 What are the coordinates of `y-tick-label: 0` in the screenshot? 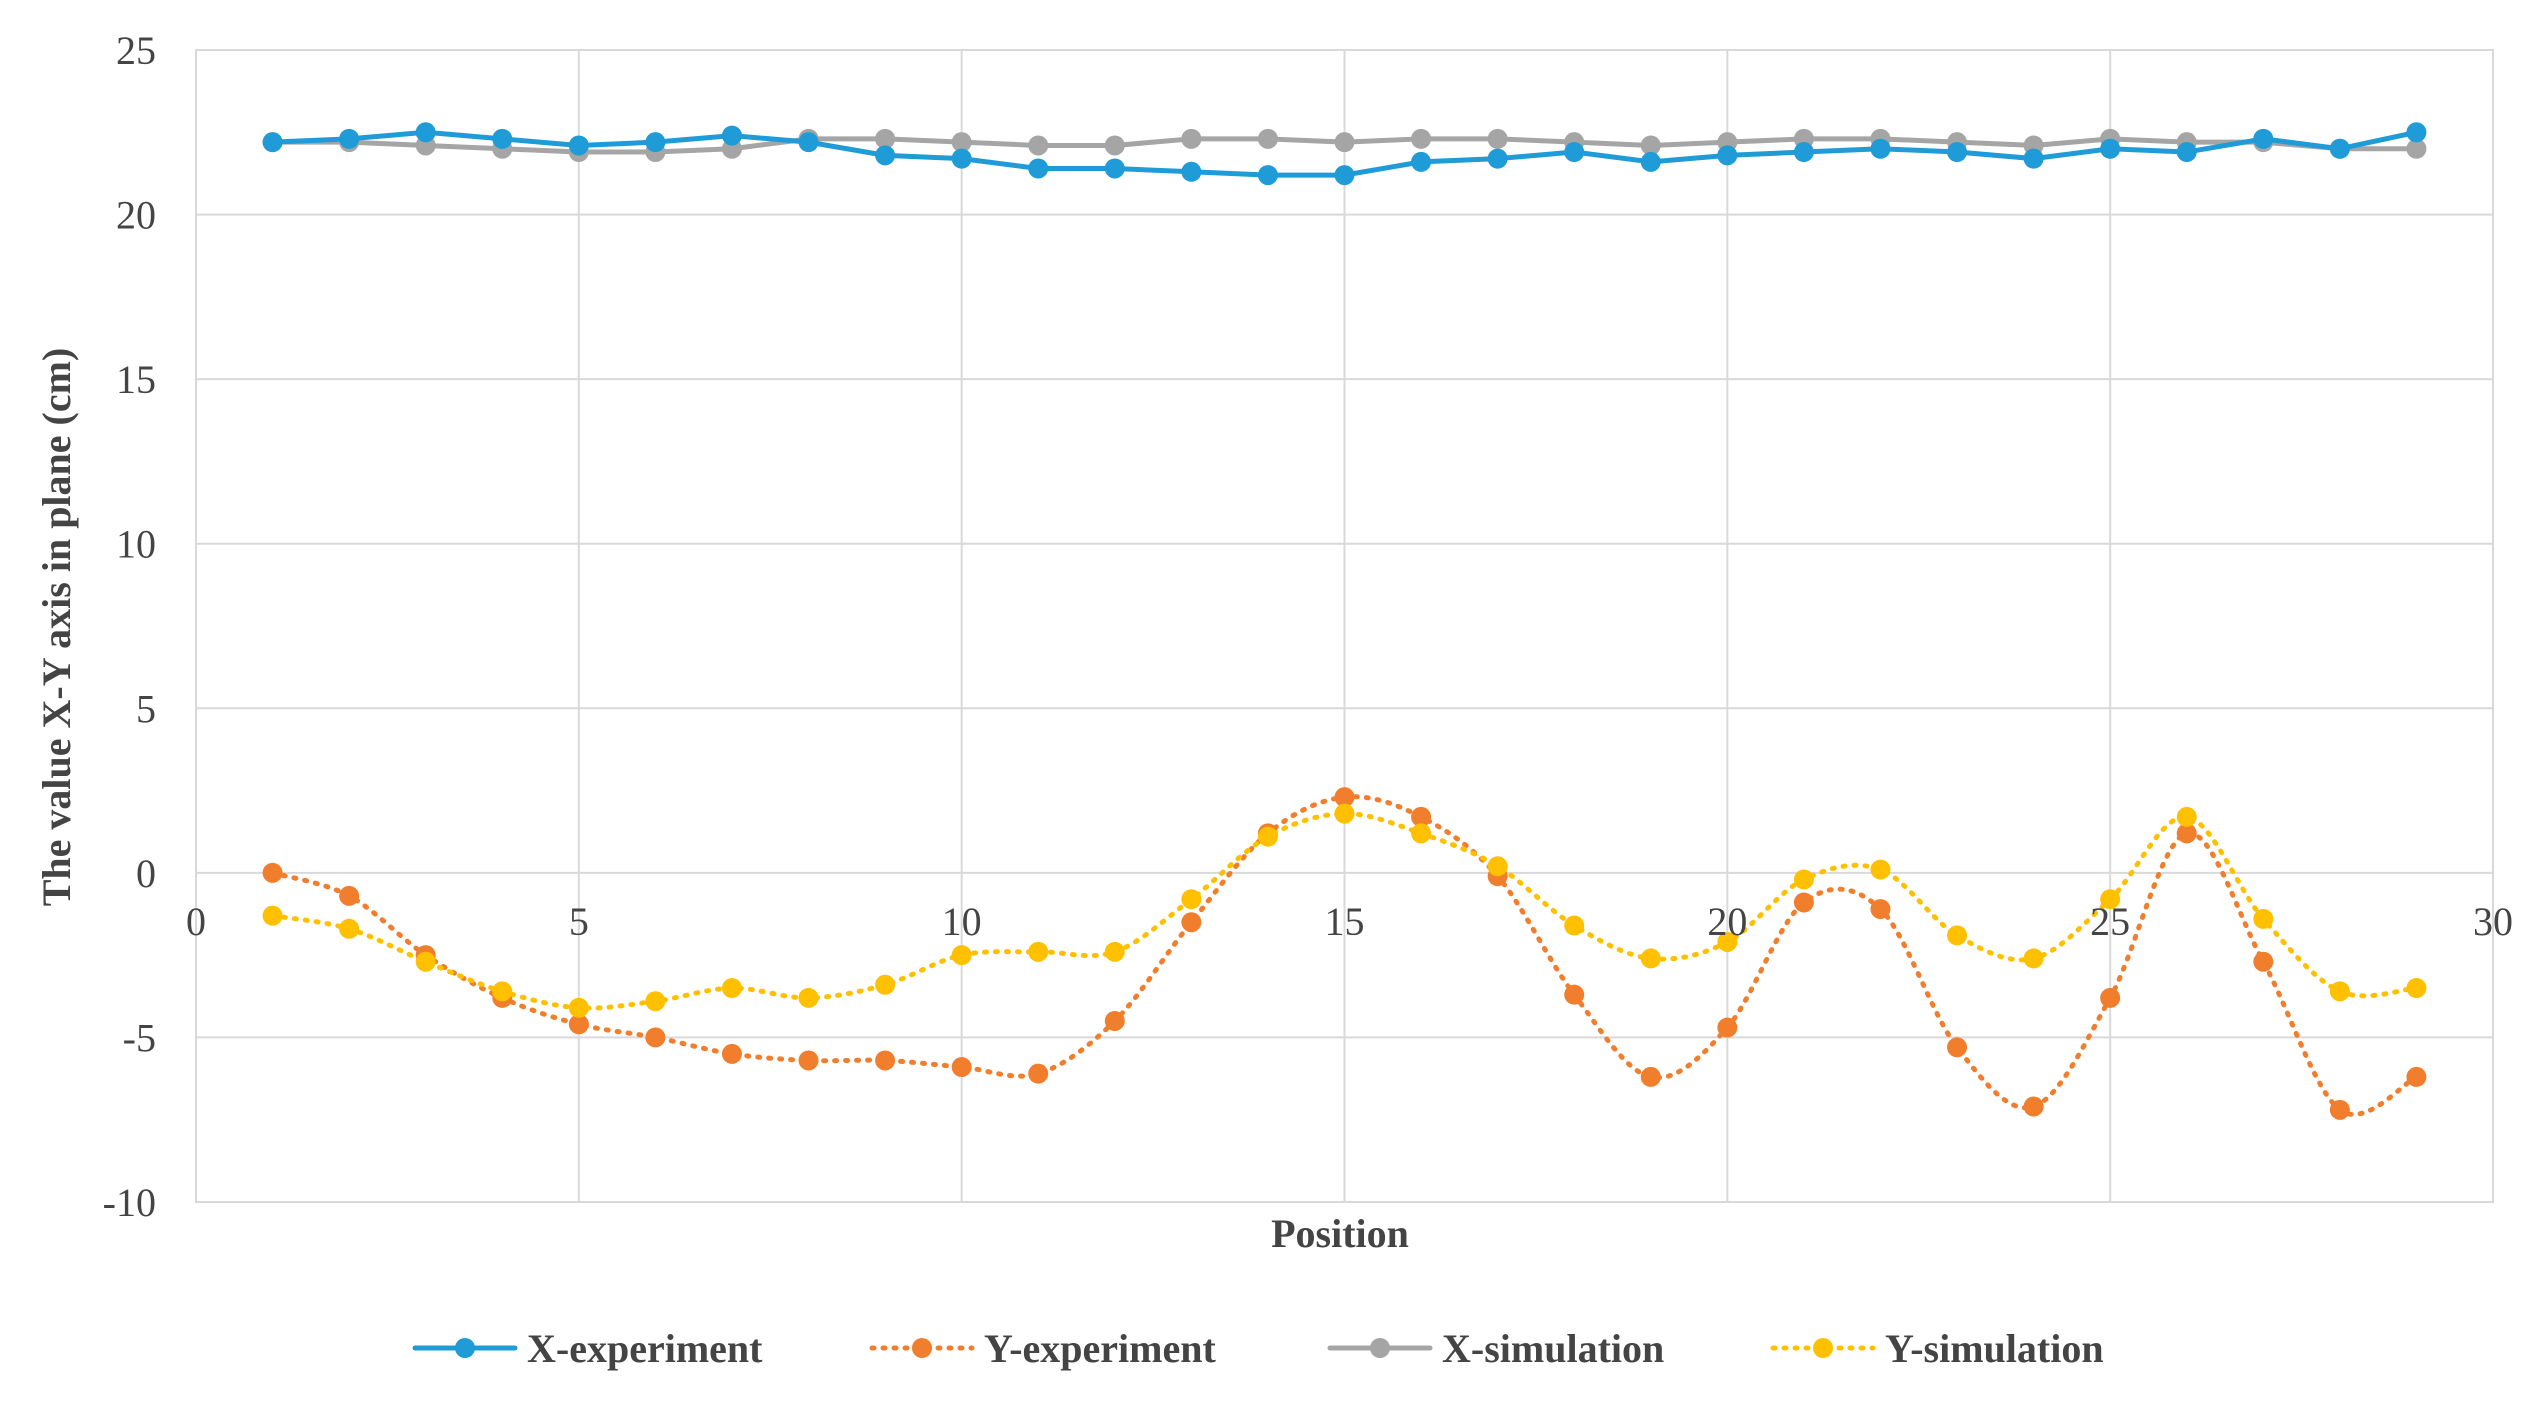 It's located at (146, 873).